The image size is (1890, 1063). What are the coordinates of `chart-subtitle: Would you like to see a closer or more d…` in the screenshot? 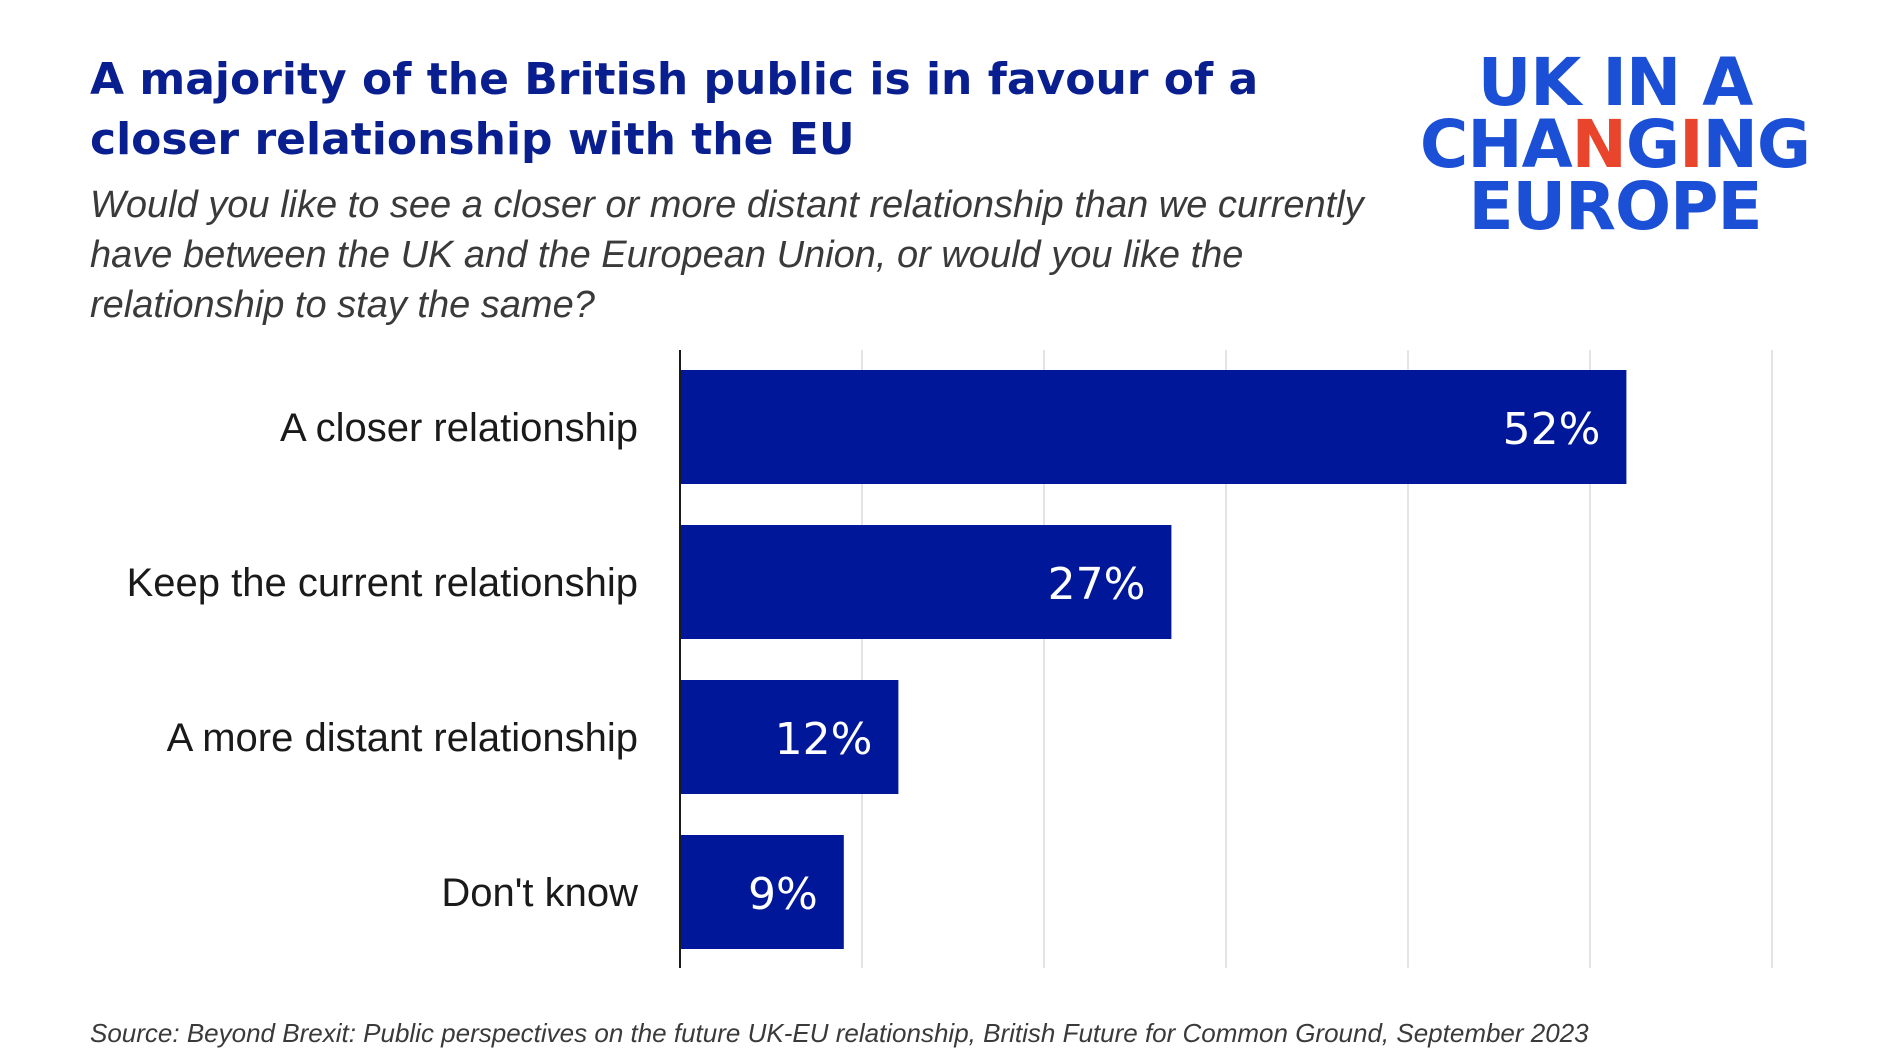 It's located at (727, 255).